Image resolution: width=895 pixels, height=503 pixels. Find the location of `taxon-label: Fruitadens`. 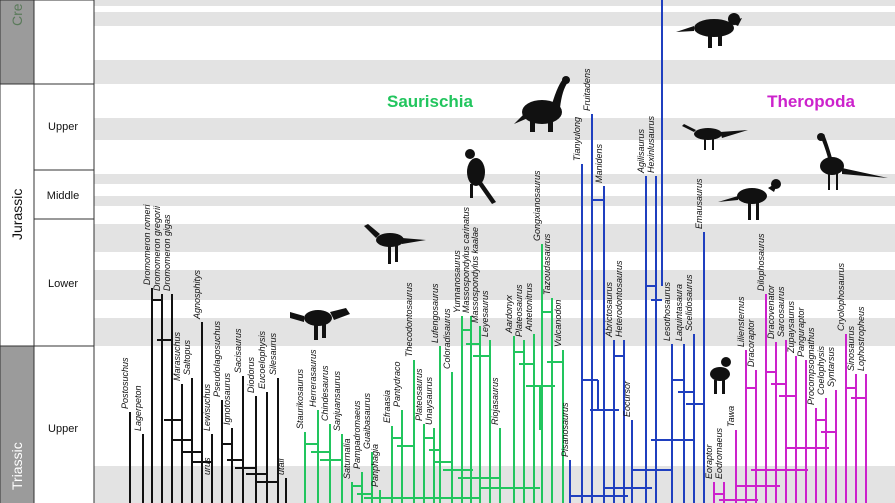

taxon-label: Fruitadens is located at coordinates (587, 89).